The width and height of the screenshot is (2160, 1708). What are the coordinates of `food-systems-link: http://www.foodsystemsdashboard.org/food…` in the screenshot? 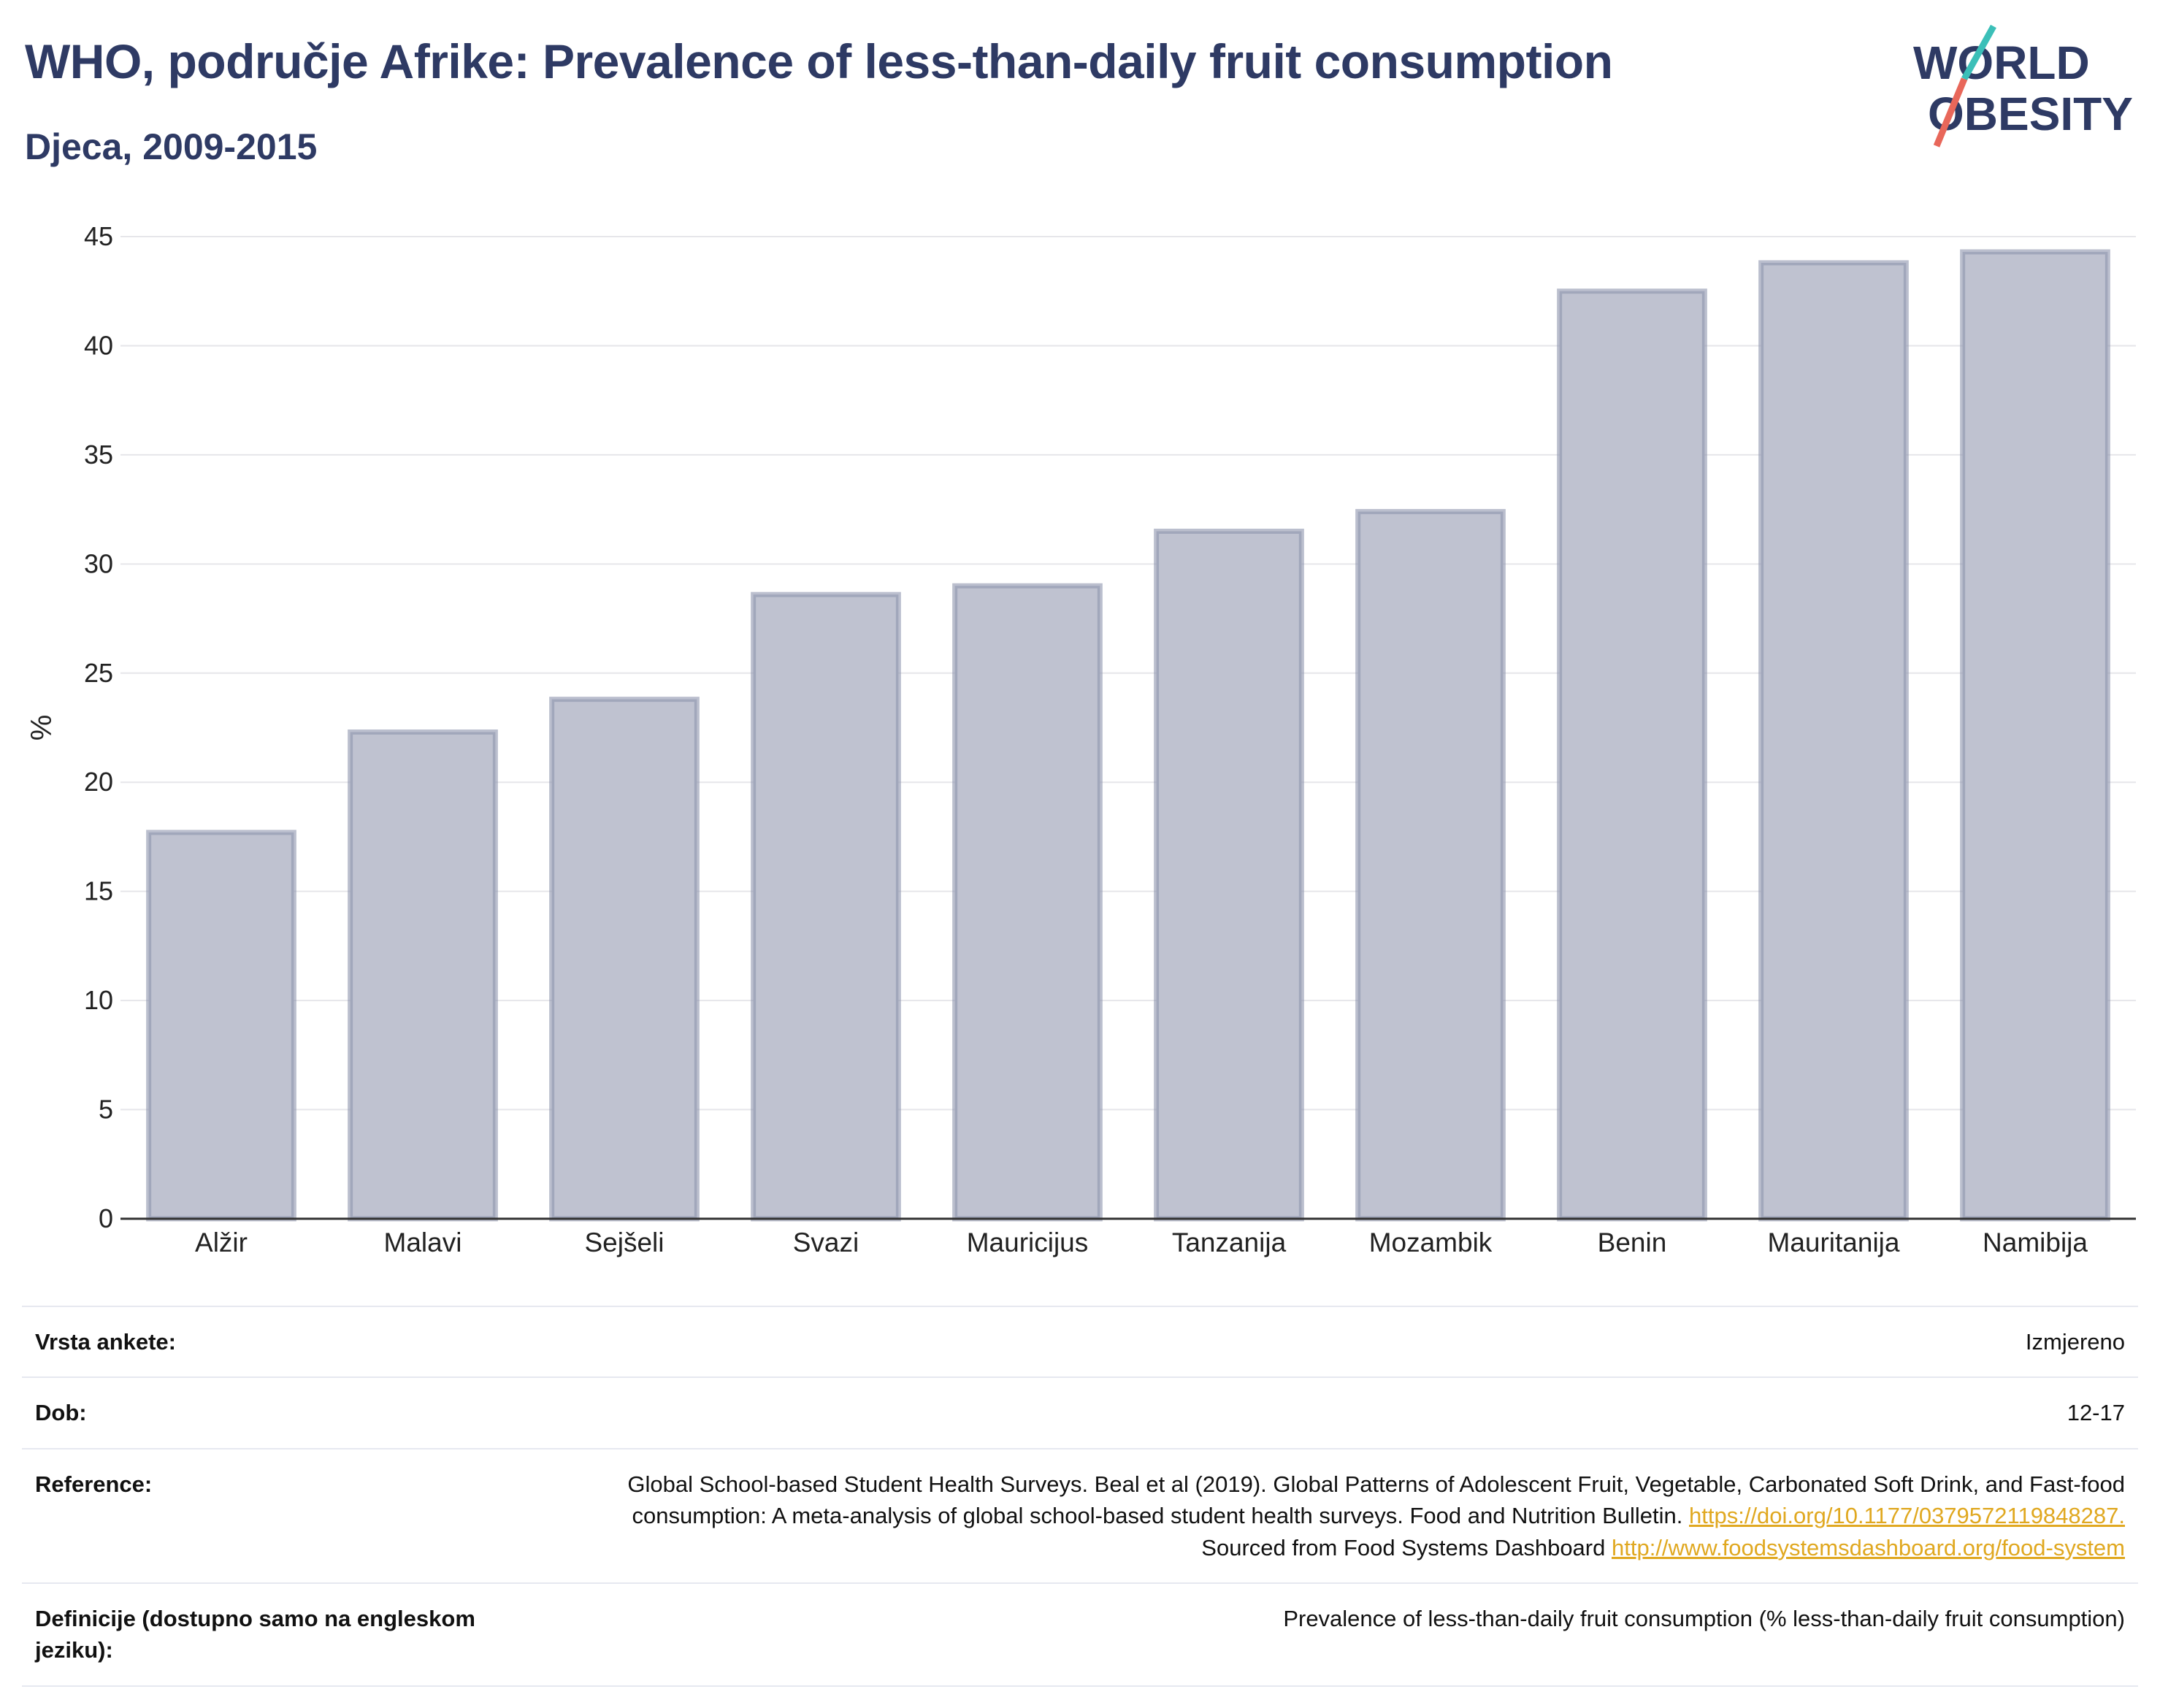 It's located at (1868, 1547).